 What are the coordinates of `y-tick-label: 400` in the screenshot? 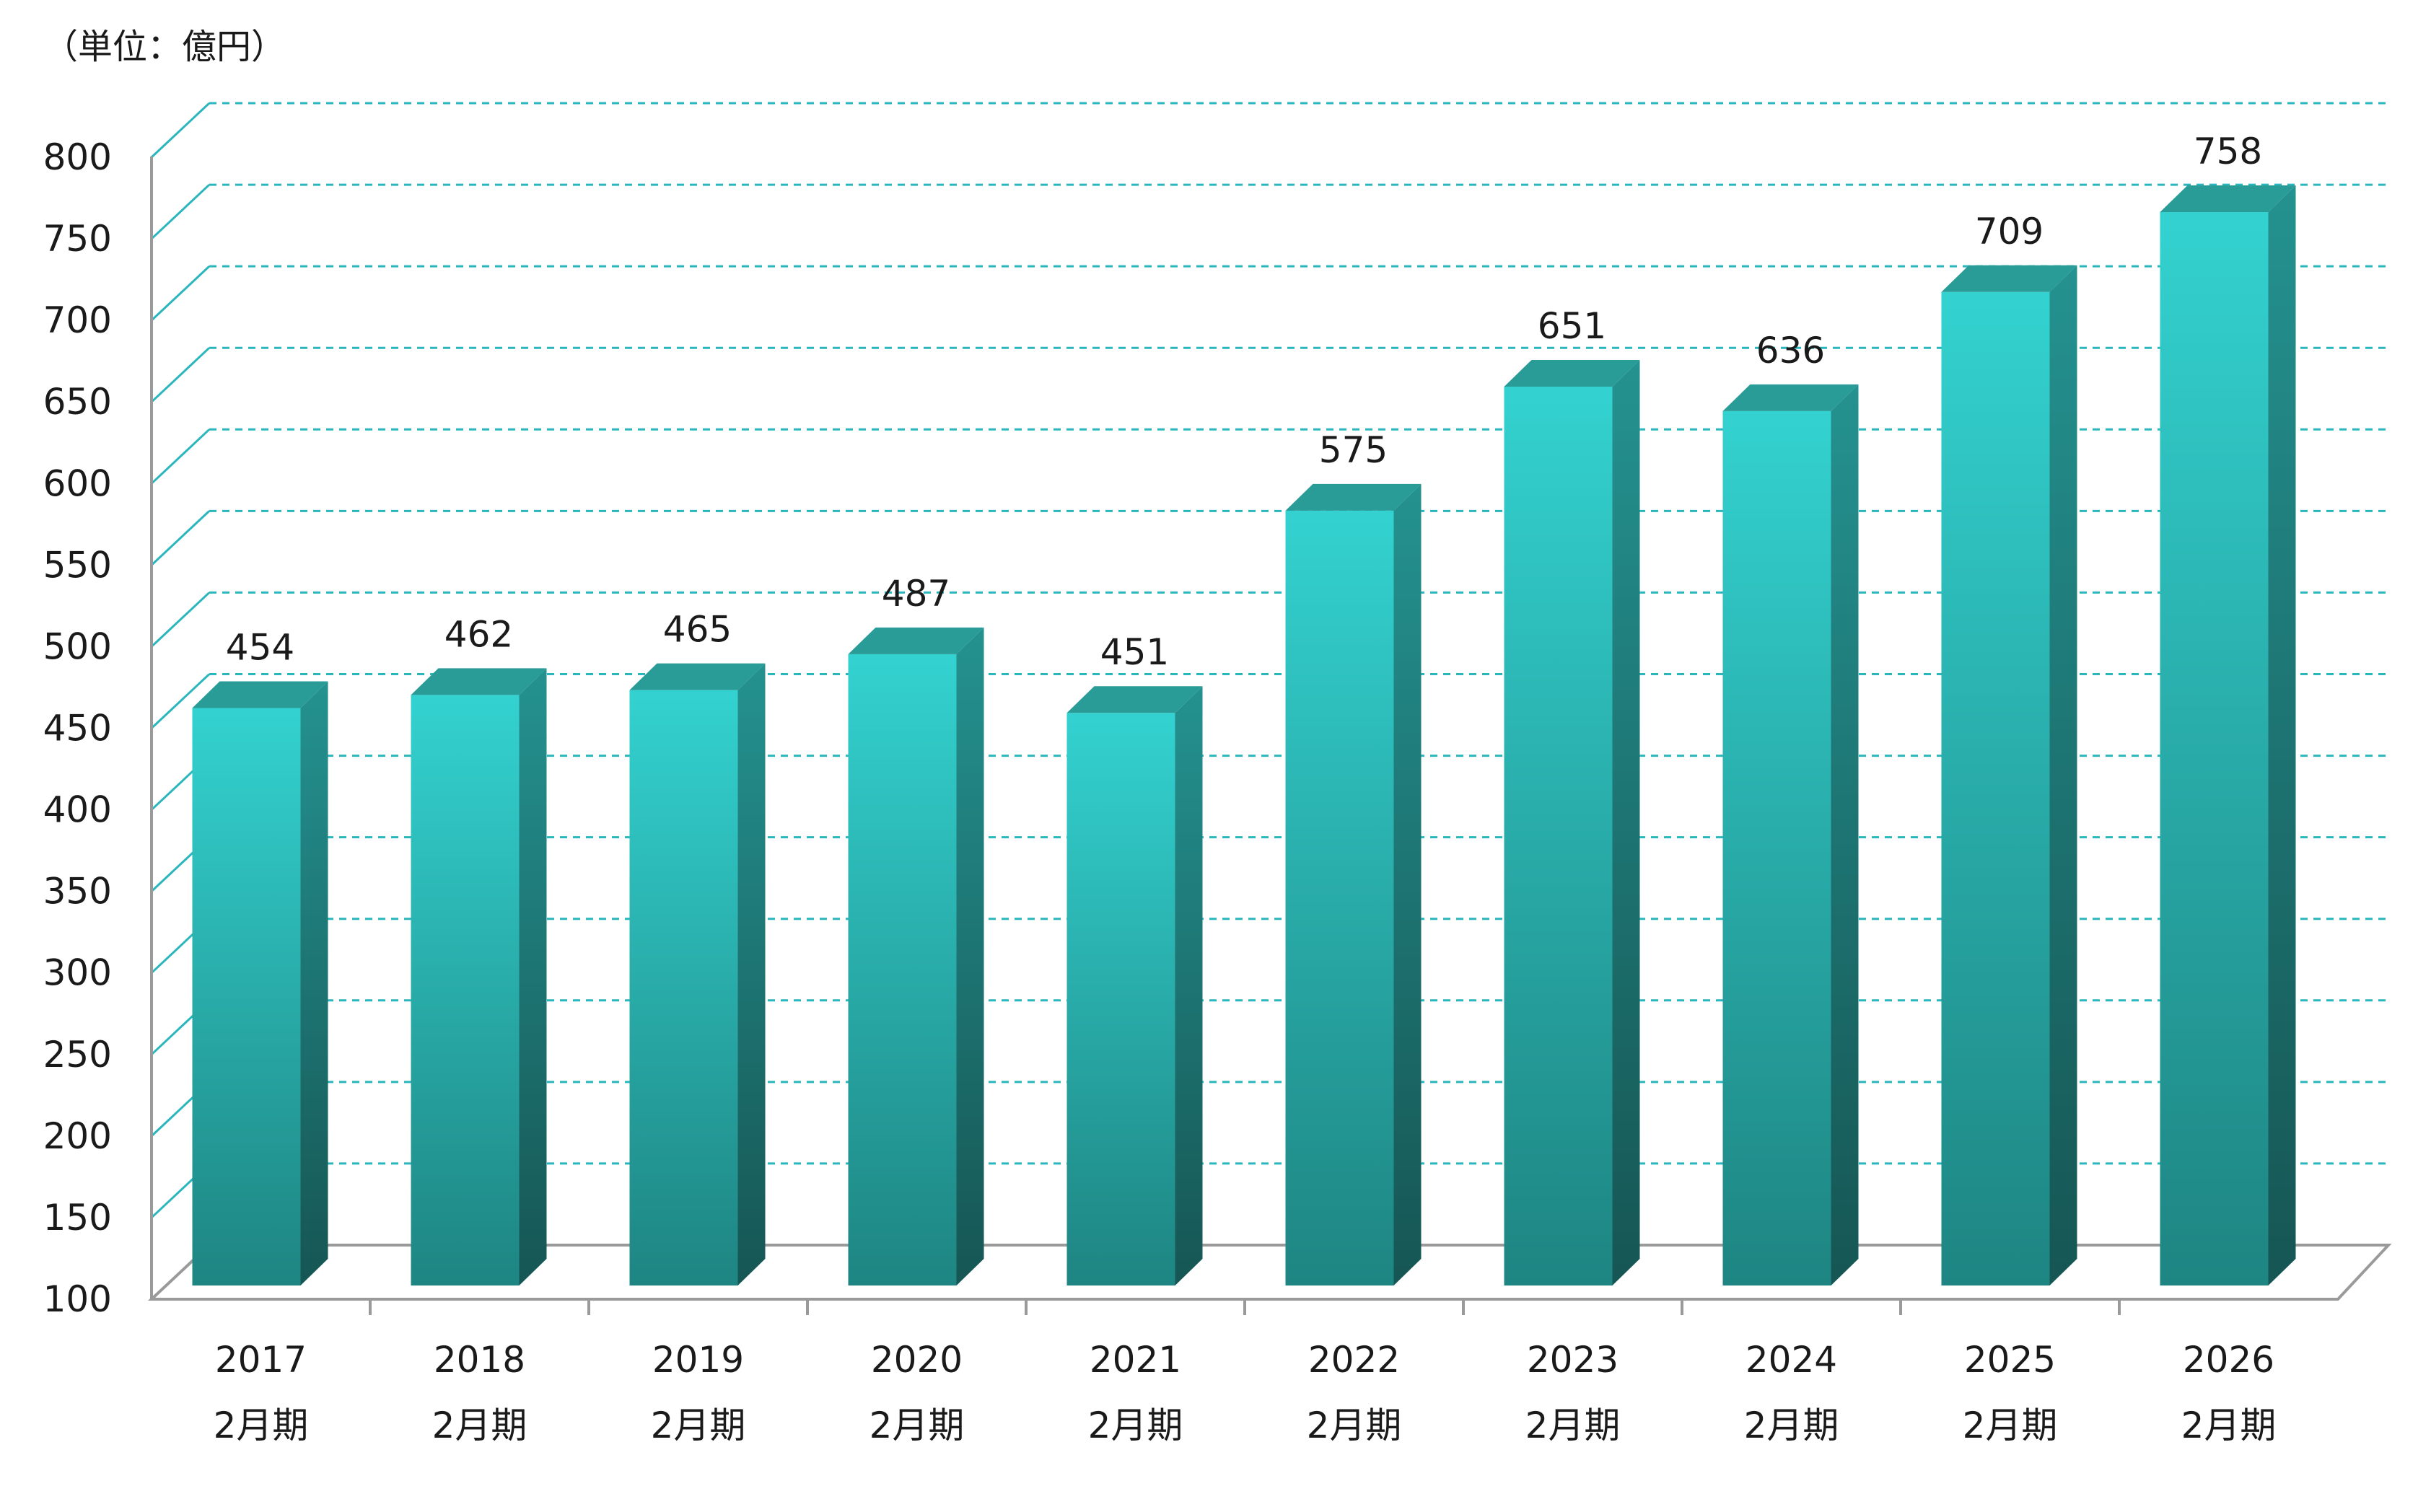 It's located at (77, 810).